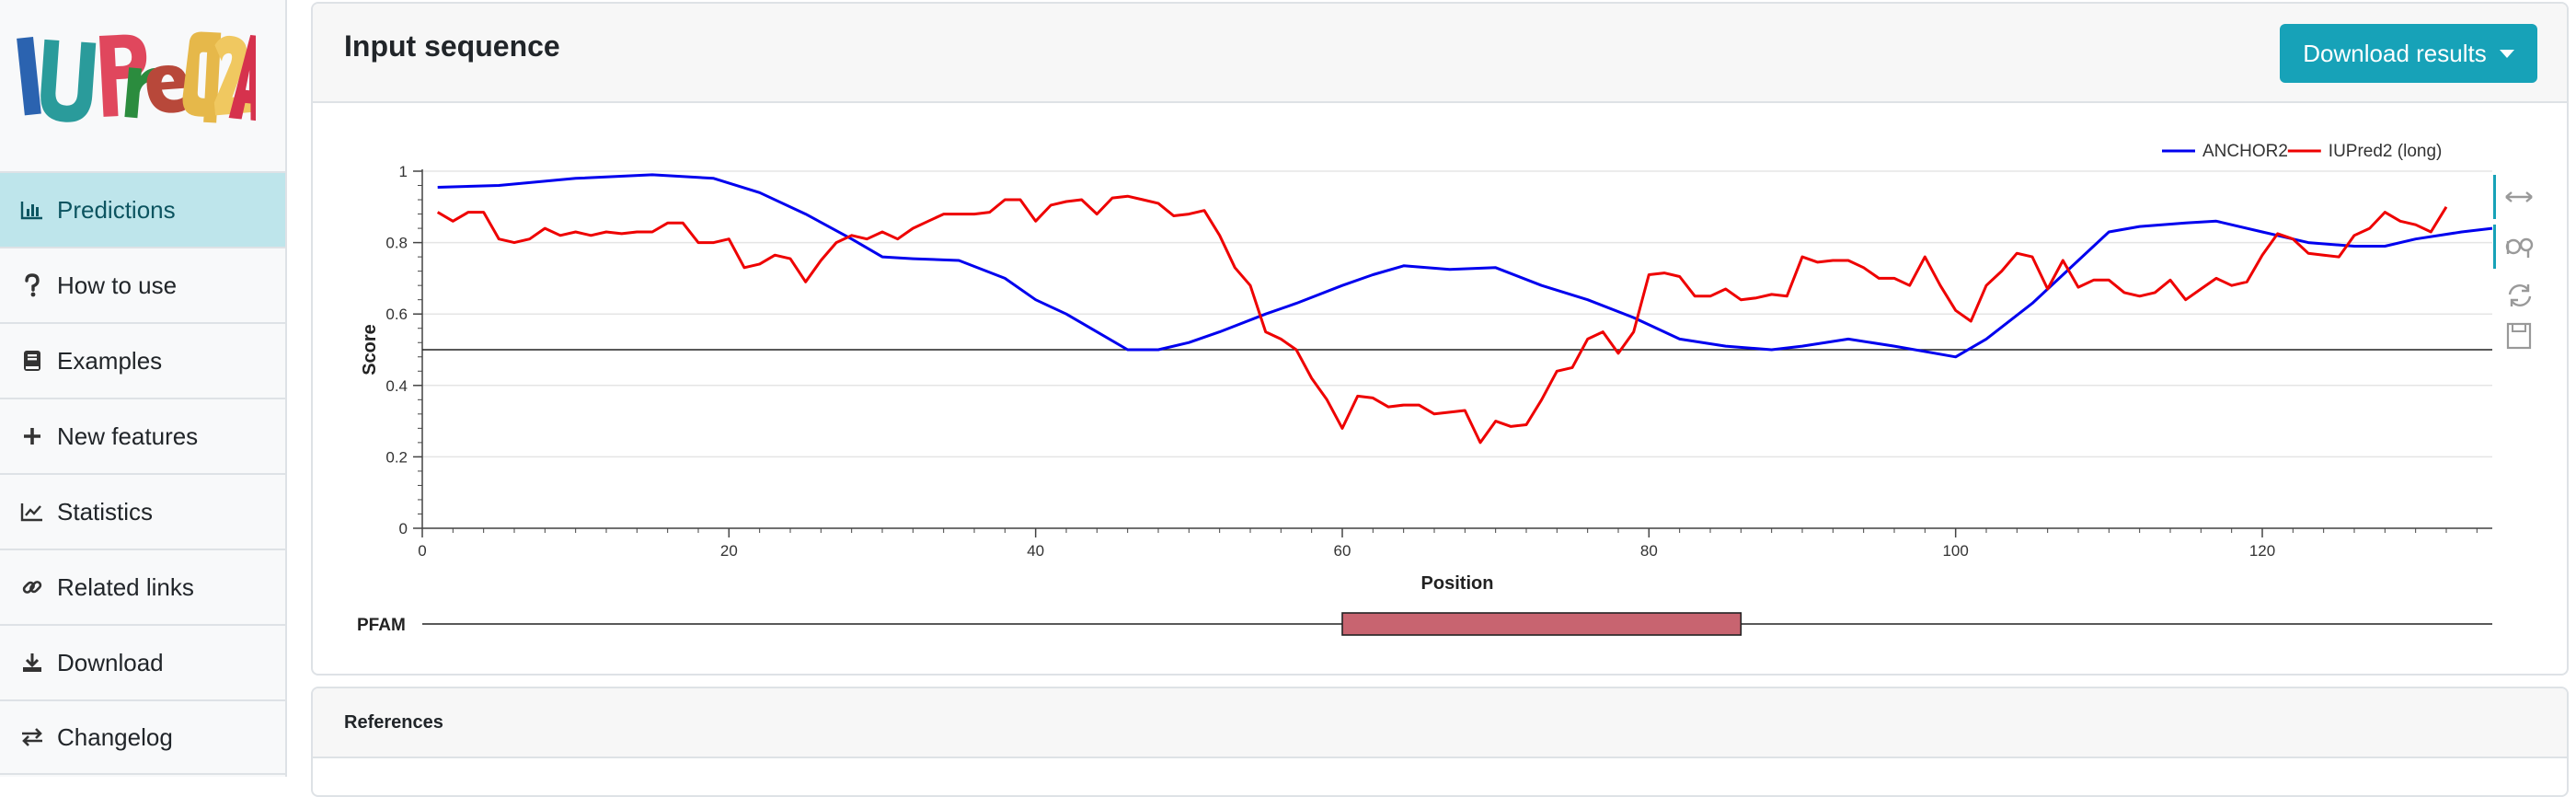 The width and height of the screenshot is (2576, 797). I want to click on x-axis-label: Position, so click(1457, 583).